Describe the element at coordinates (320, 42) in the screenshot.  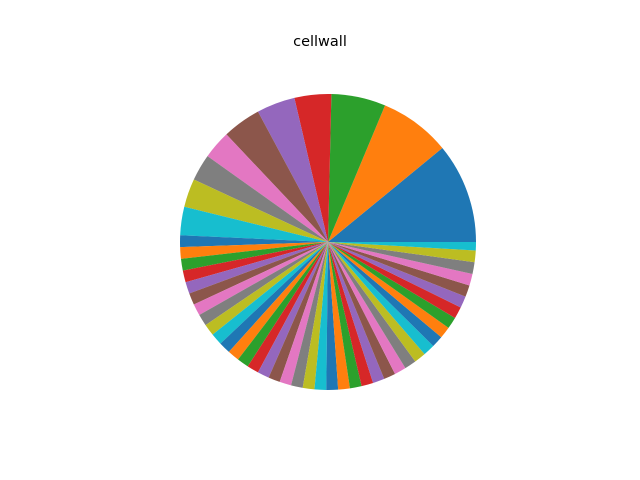
I see `chart-title: cellwall` at that location.